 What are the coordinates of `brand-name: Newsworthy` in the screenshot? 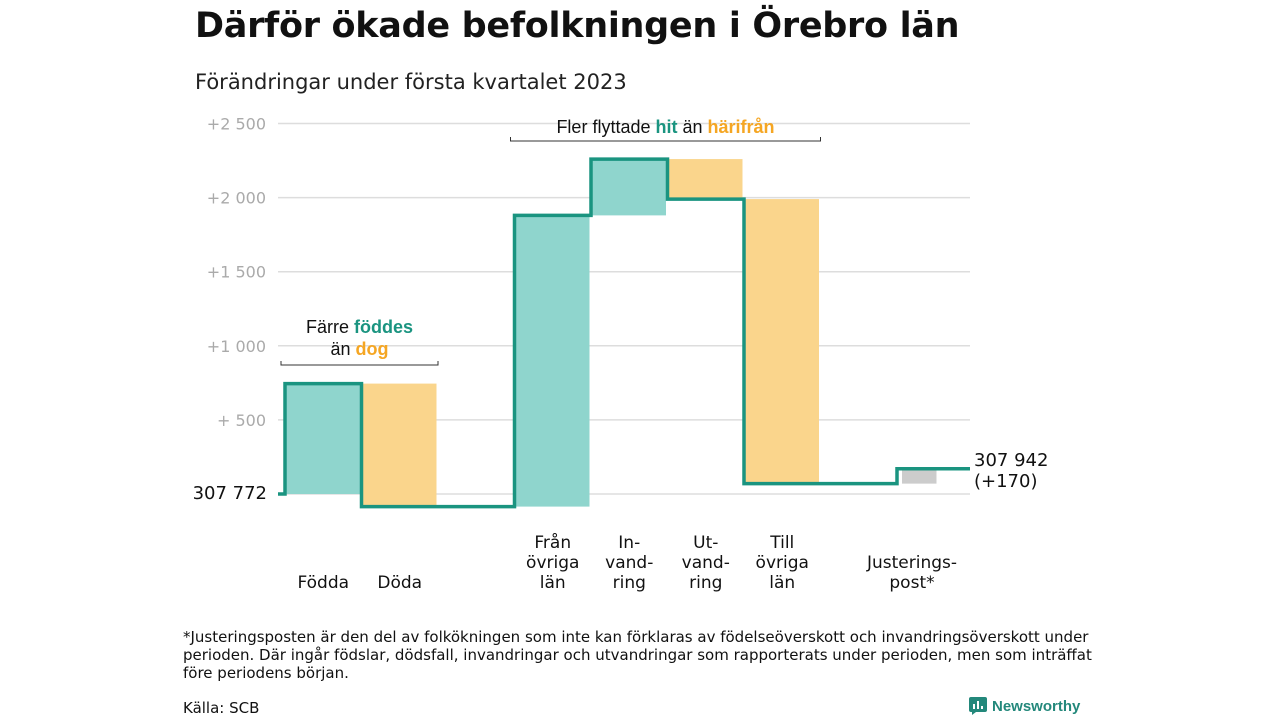 It's located at (1036, 706).